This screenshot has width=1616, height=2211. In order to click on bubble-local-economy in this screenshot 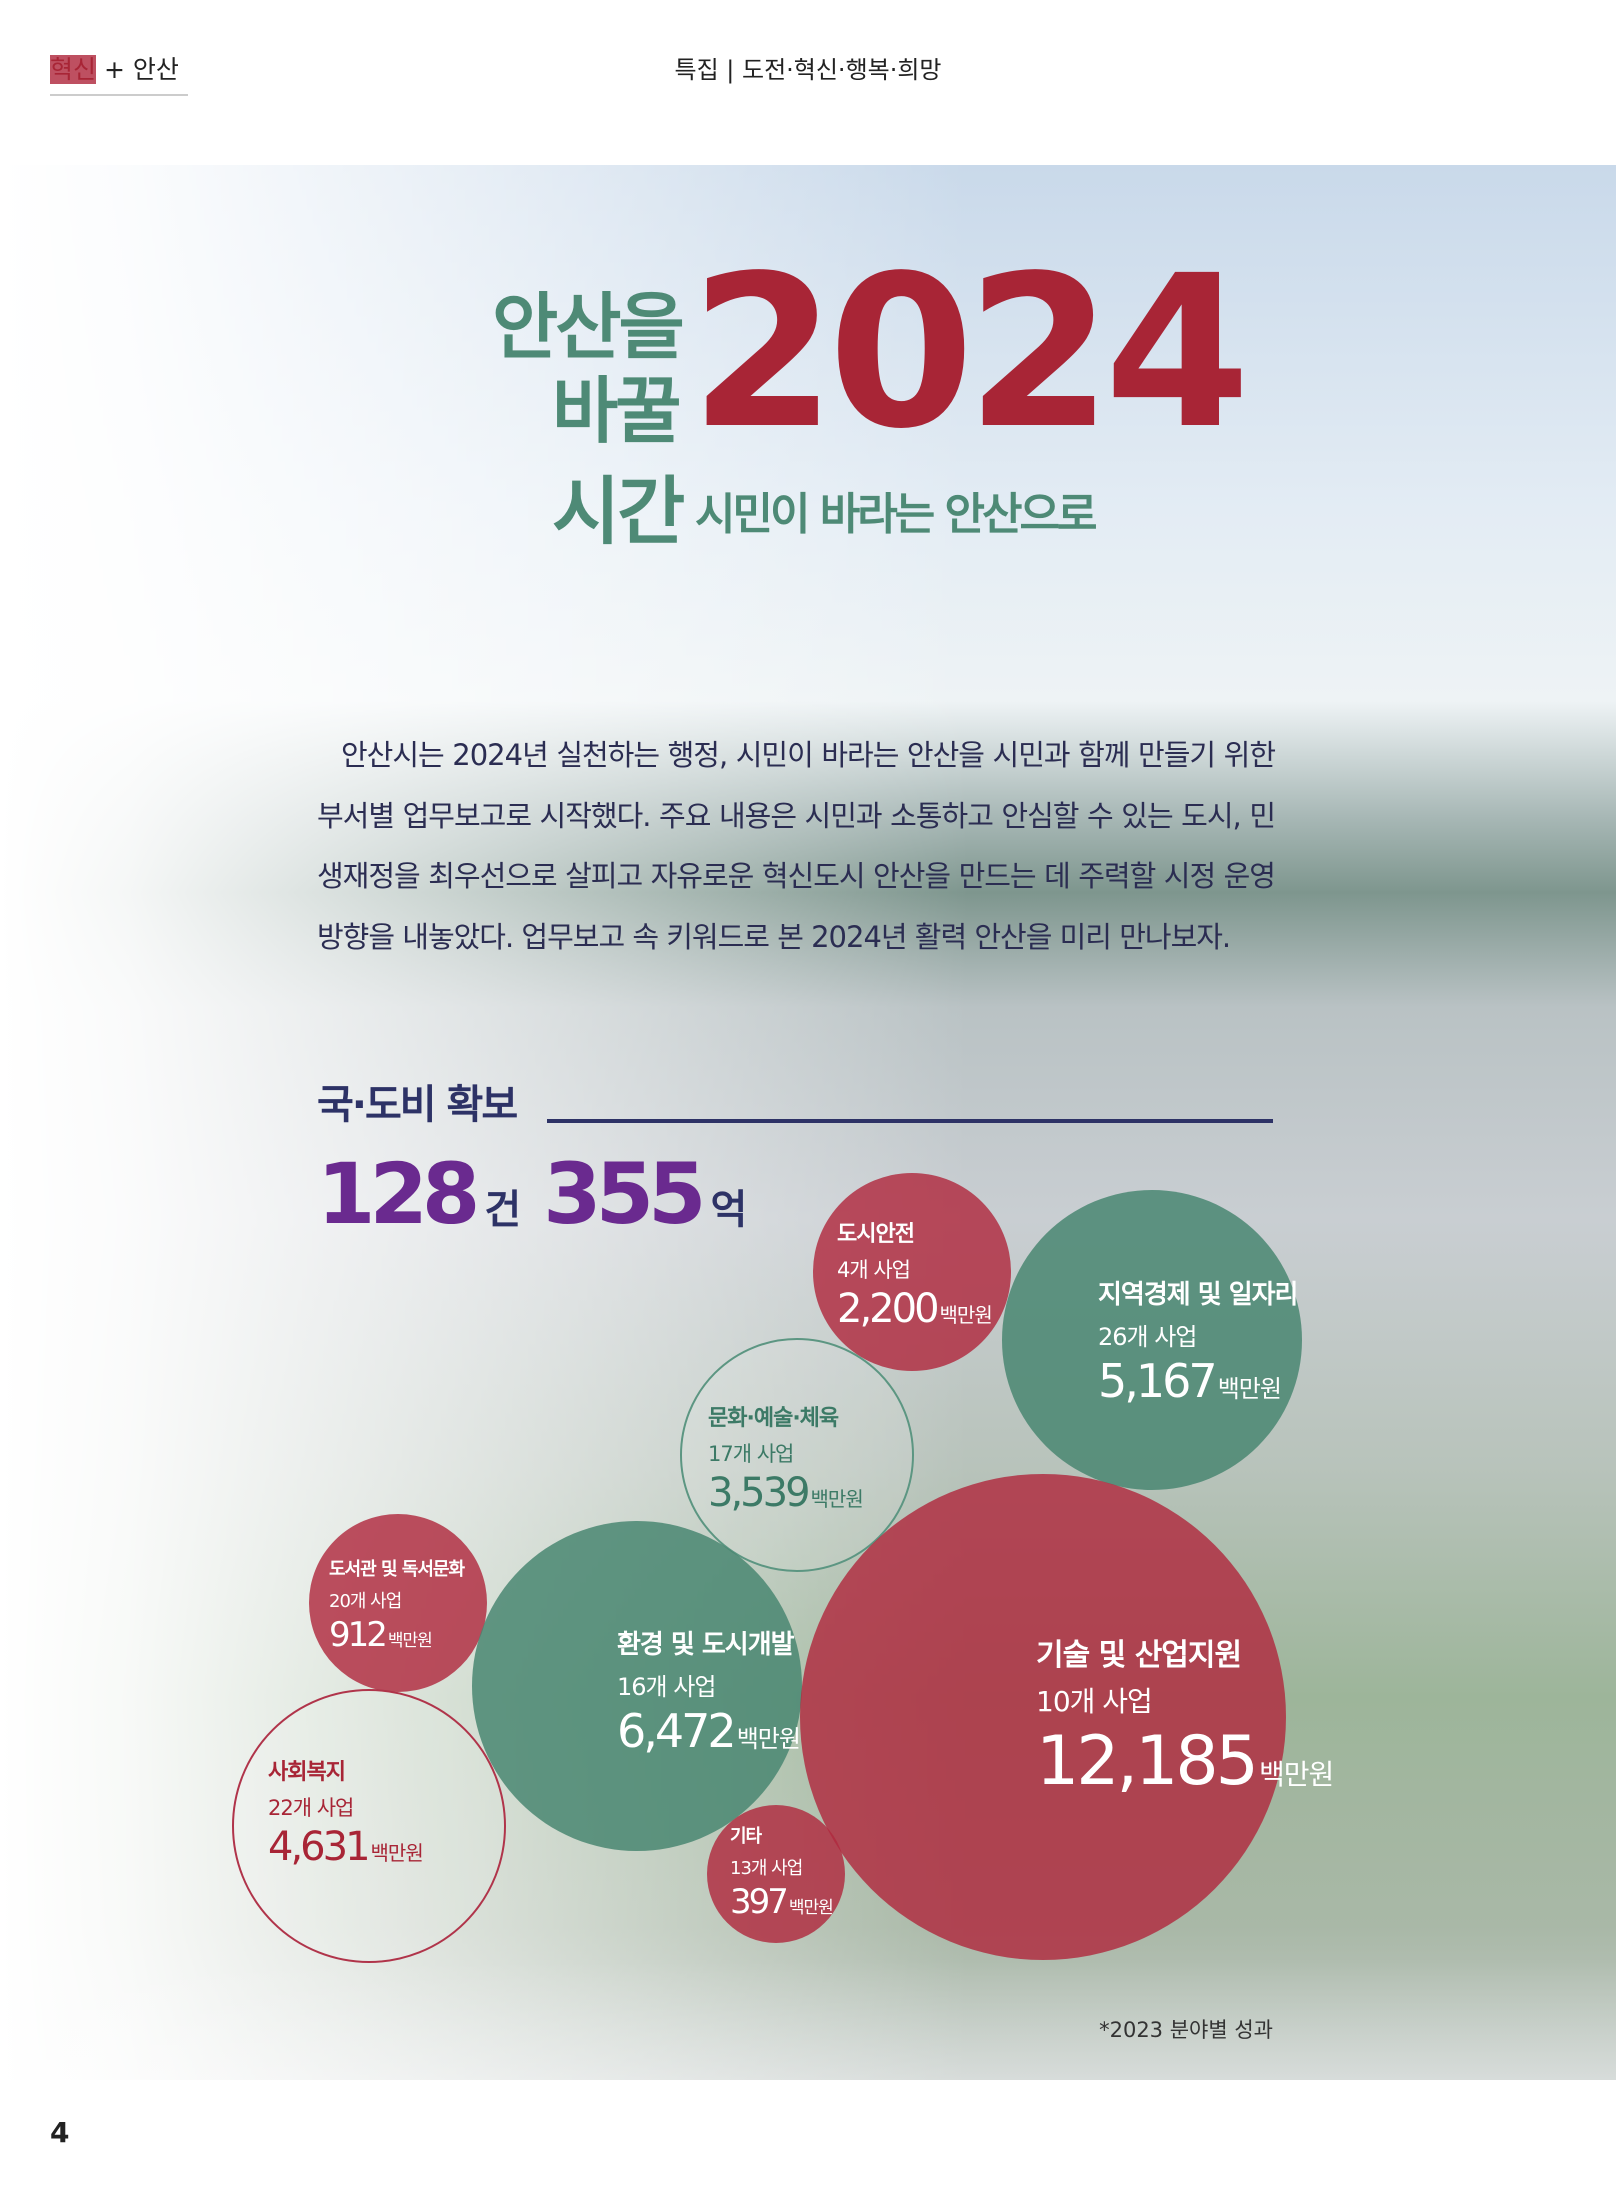, I will do `click(1152, 1340)`.